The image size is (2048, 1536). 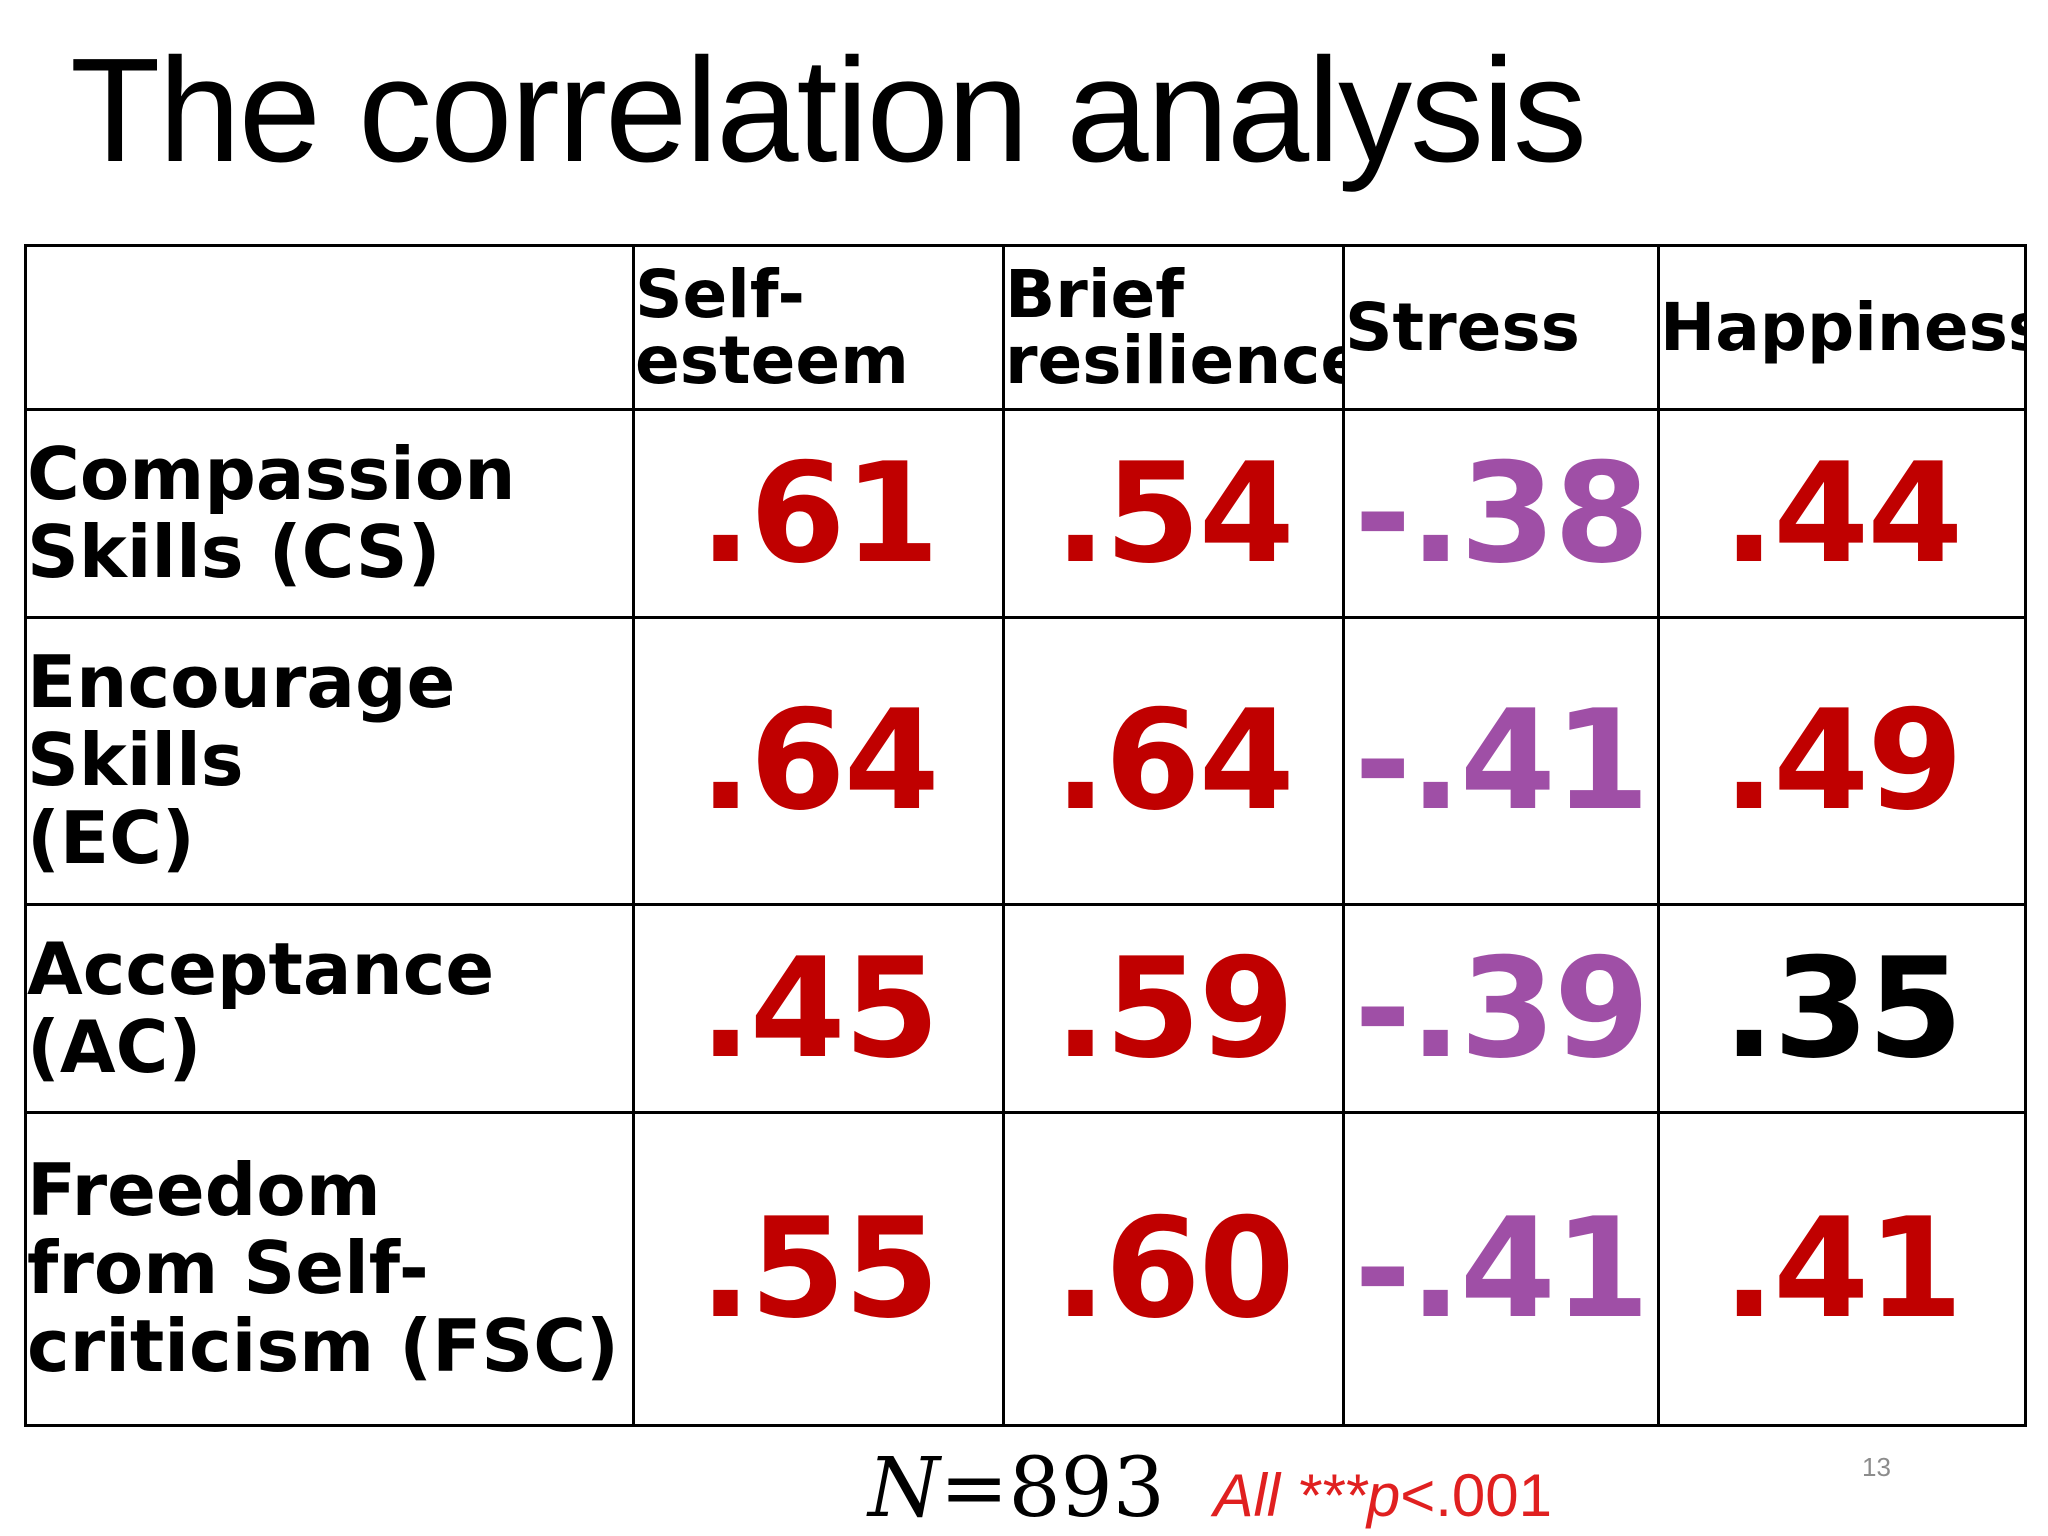 What do you see at coordinates (1052, 1488) in the screenshot?
I see `sample-size-value: =893` at bounding box center [1052, 1488].